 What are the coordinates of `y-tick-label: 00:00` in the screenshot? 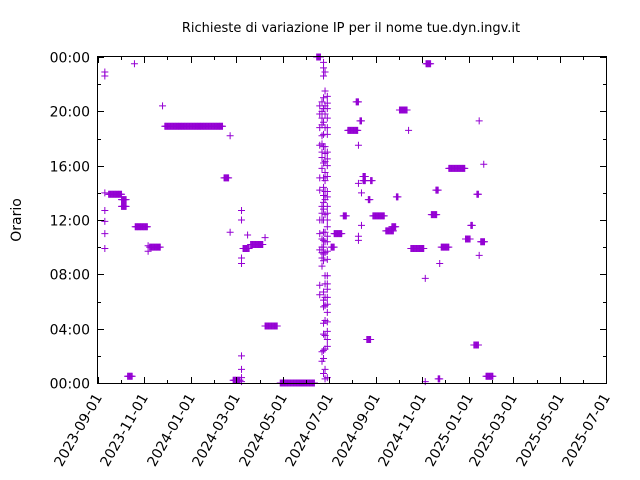 It's located at (70, 385).